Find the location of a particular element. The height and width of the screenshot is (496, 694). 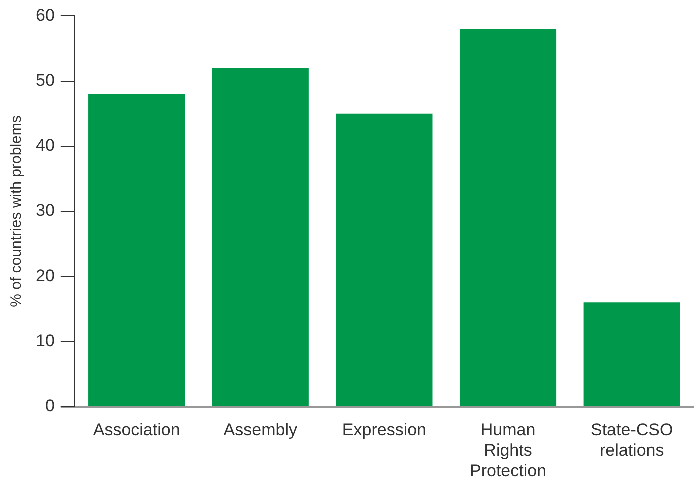

x-tick-label: State-CSO relations is located at coordinates (632, 440).